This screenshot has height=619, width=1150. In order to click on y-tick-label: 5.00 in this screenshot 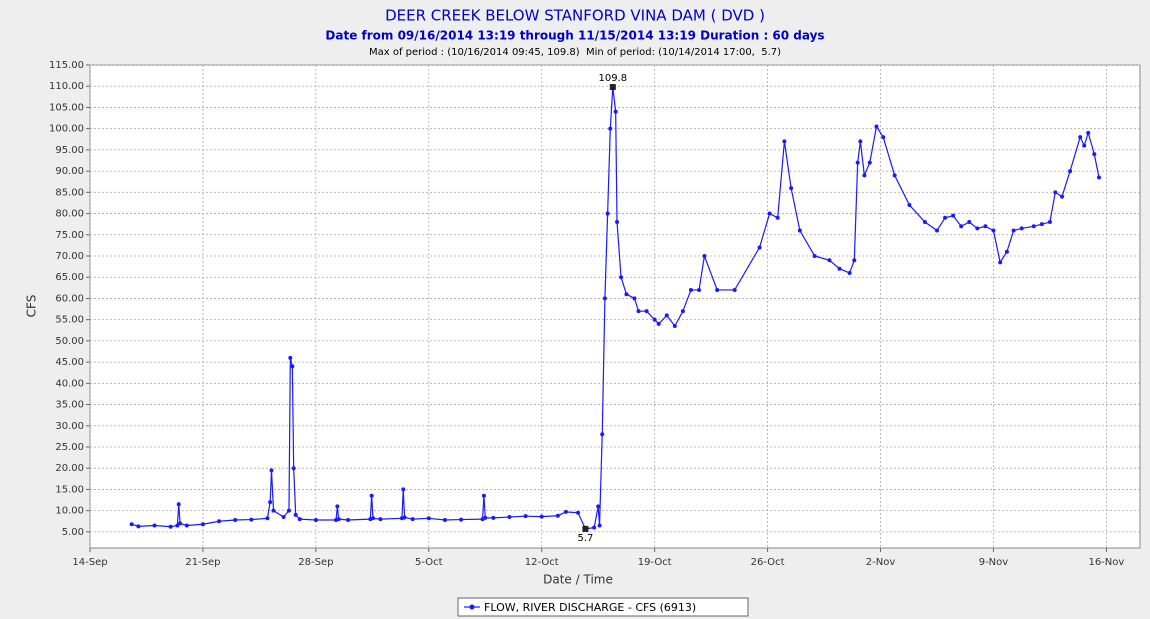, I will do `click(73, 532)`.